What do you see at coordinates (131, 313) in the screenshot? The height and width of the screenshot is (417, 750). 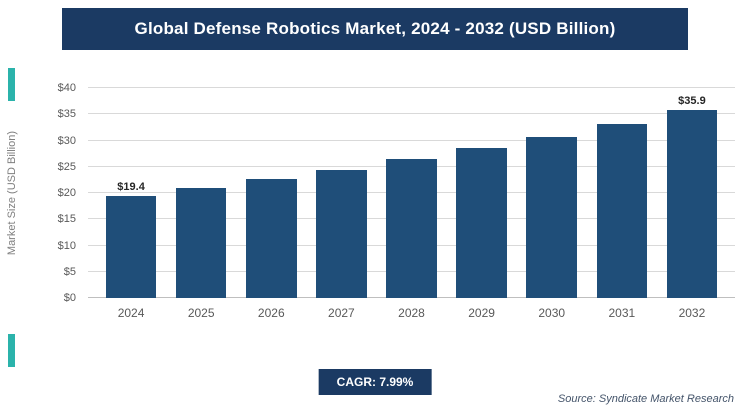 I see `x-tick-label: 2024` at bounding box center [131, 313].